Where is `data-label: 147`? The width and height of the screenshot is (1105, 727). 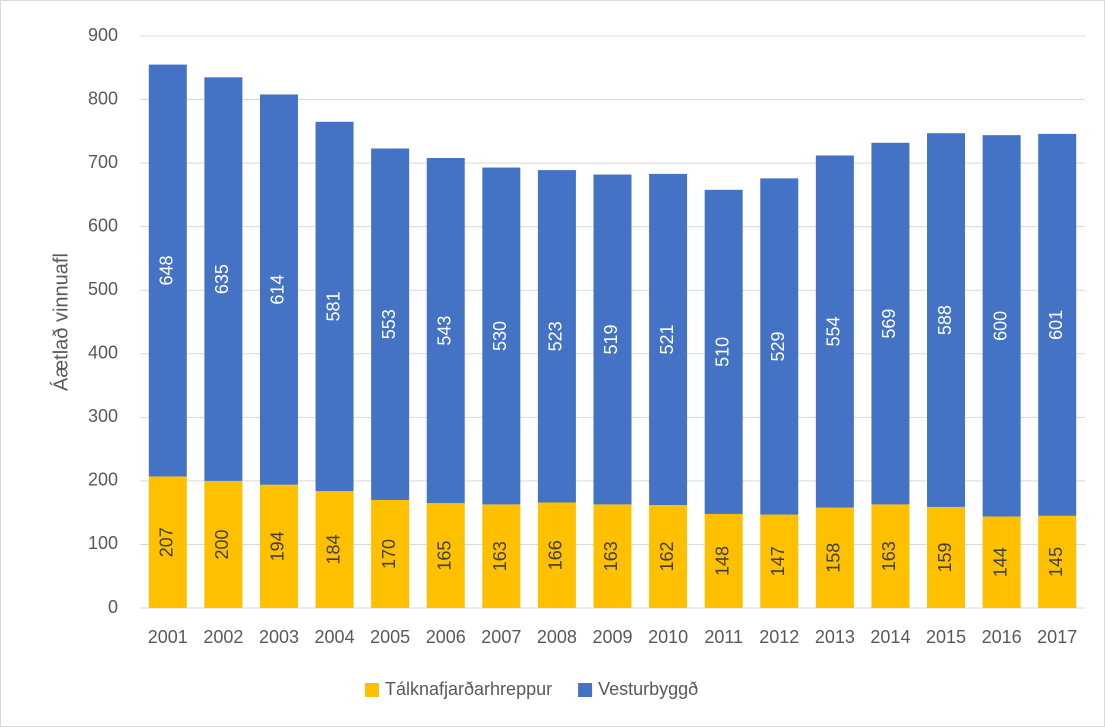
data-label: 147 is located at coordinates (778, 561).